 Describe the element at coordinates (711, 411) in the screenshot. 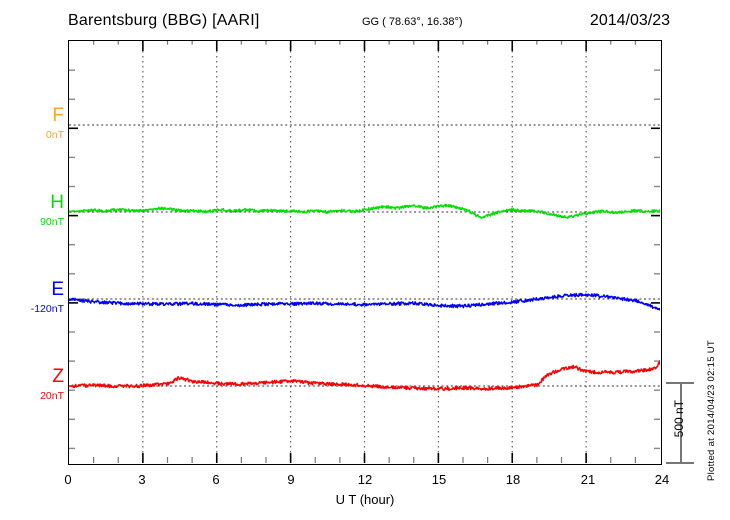

I see `plotted-at-timestamp: Plotted at 2014/04/23 02:15 UT` at that location.